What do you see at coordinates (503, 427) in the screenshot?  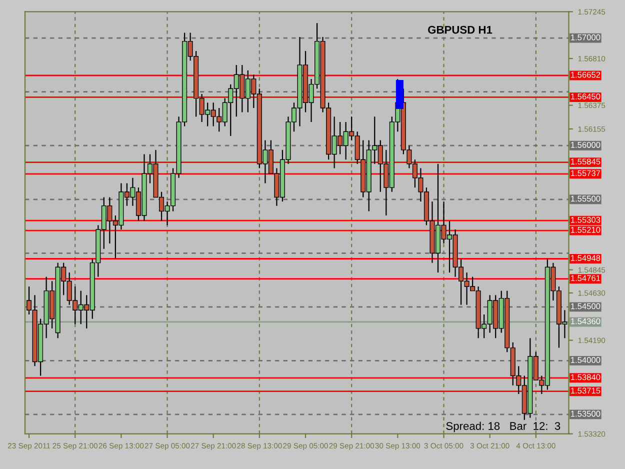 I see `annotation: Spread: 18 Bar 12: 3` at bounding box center [503, 427].